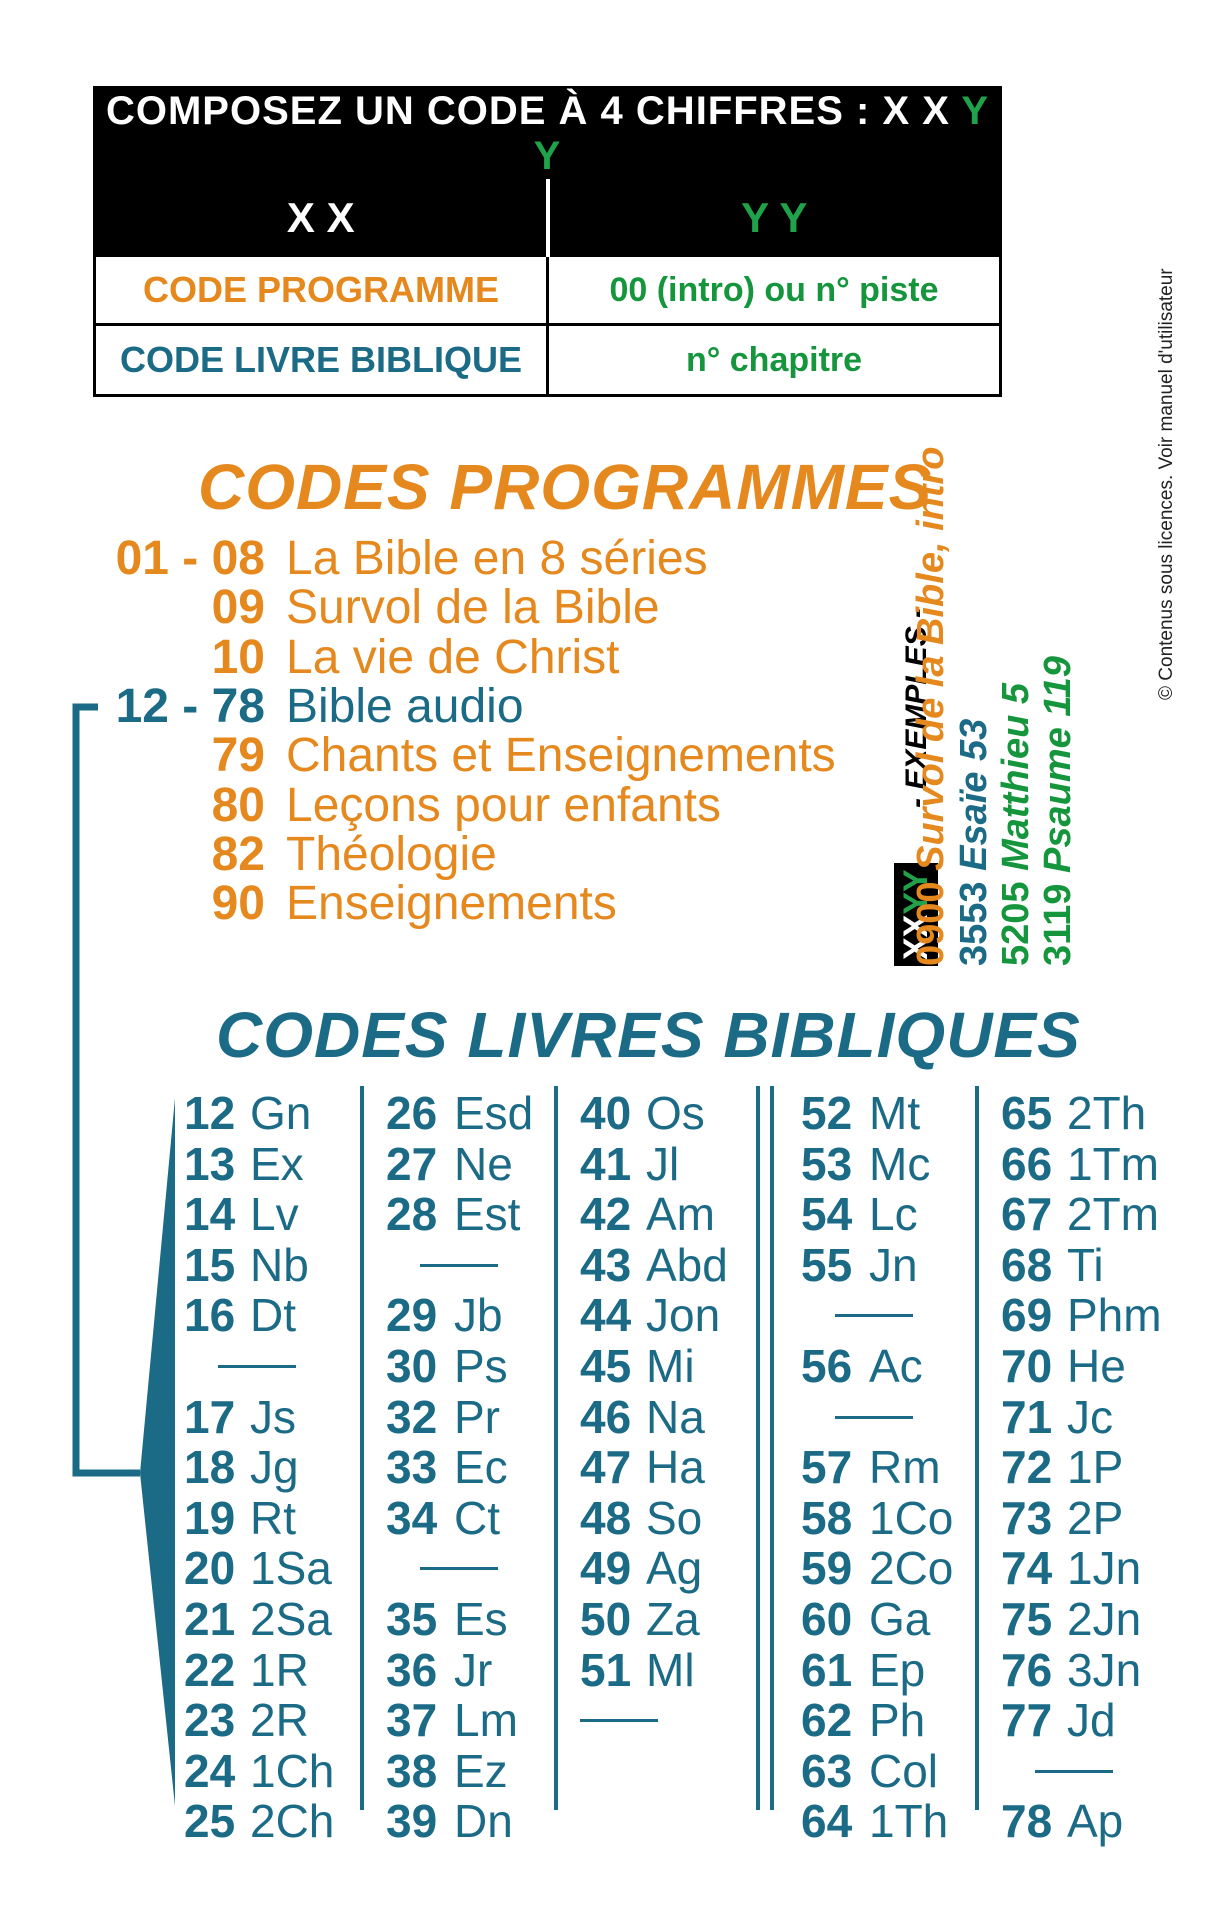  Describe the element at coordinates (606, 1618) in the screenshot. I see `book-code: 50` at that location.